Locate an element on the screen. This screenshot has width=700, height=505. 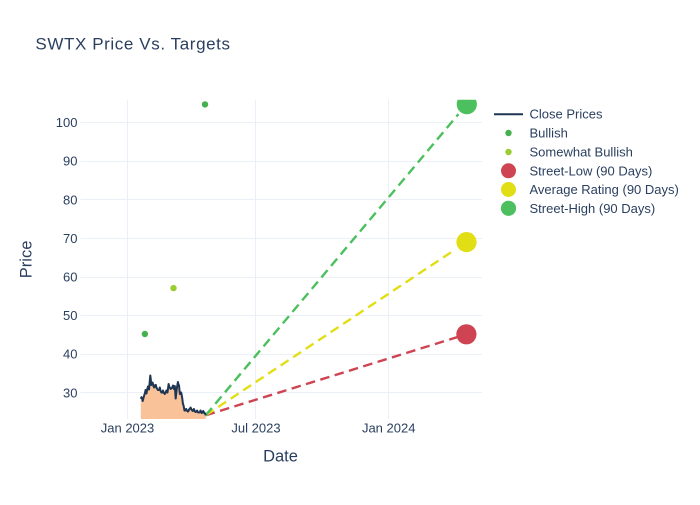
svg-text: Somewhat Bullish is located at coordinates (581, 152).